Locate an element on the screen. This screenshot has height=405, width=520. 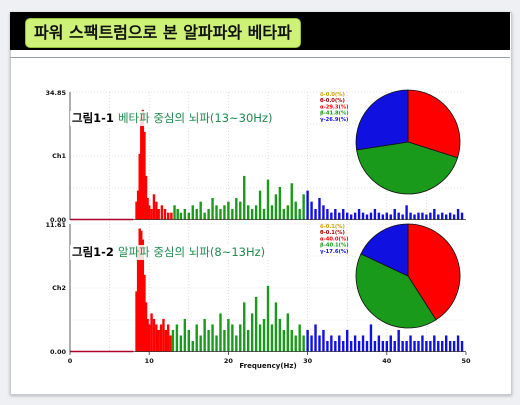
channel-label: Ch2 is located at coordinates (59, 288).